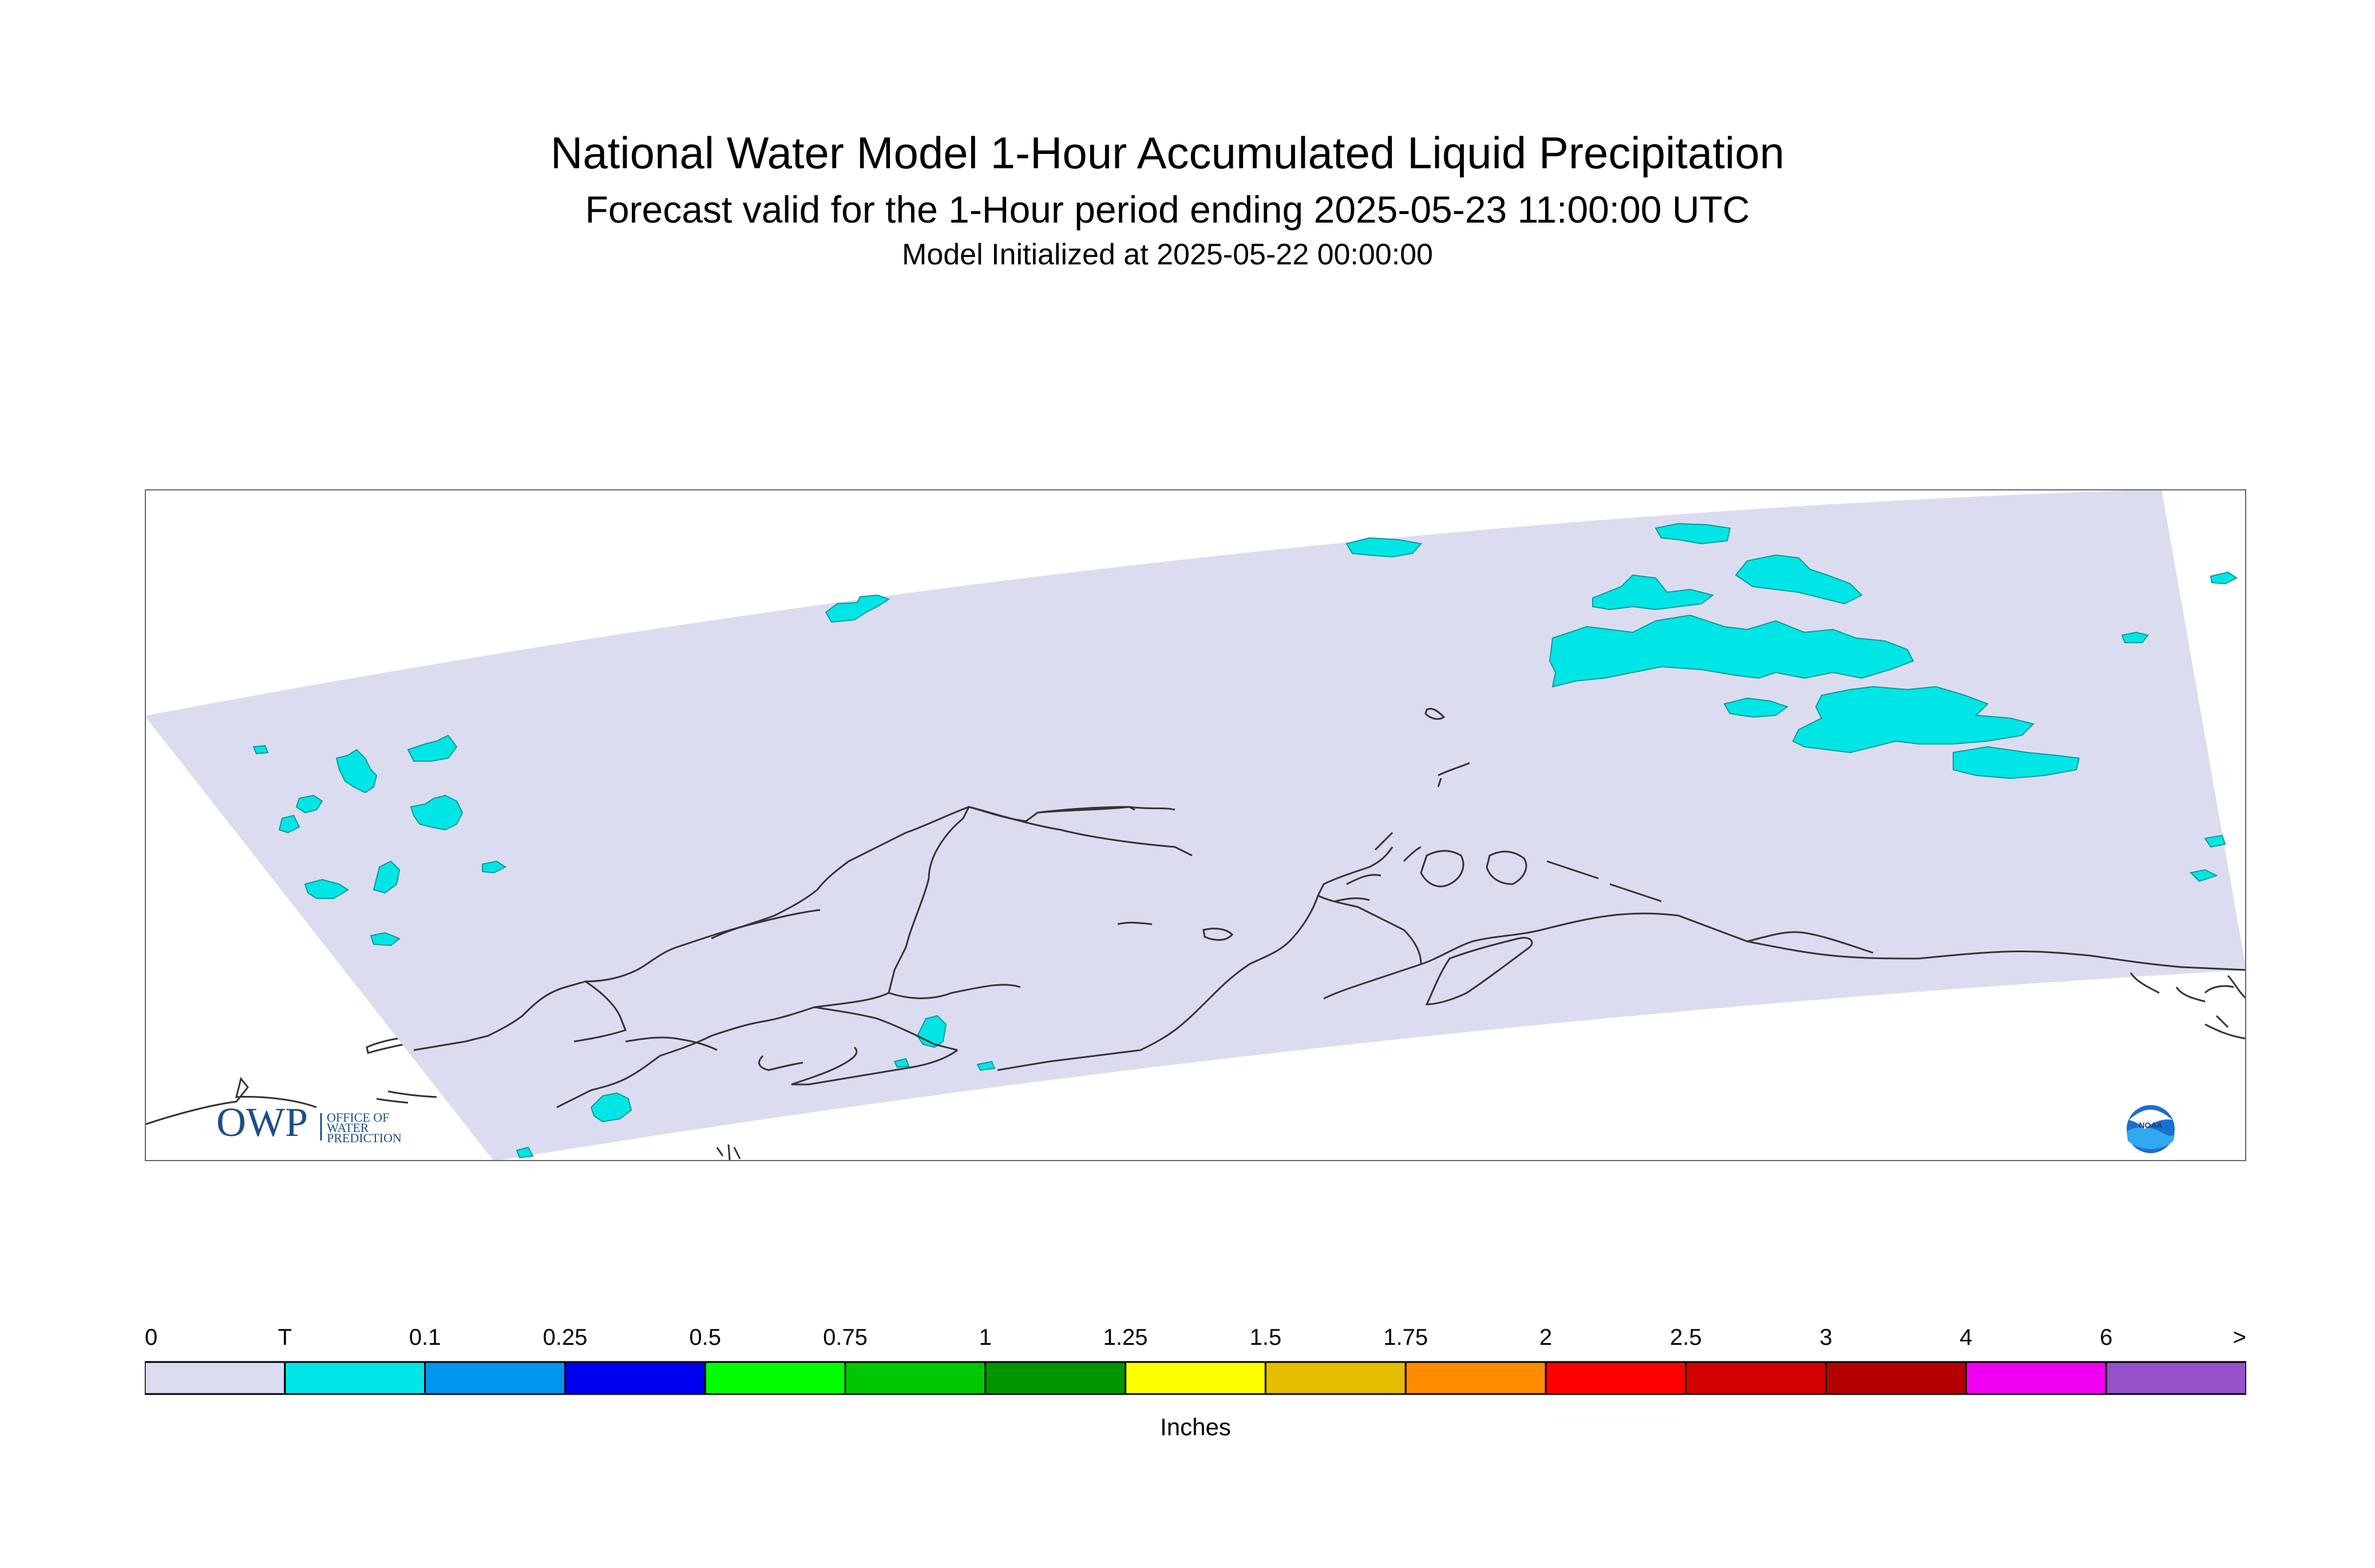 This screenshot has height=1568, width=2375. I want to click on legend-tick-label: T, so click(285, 1337).